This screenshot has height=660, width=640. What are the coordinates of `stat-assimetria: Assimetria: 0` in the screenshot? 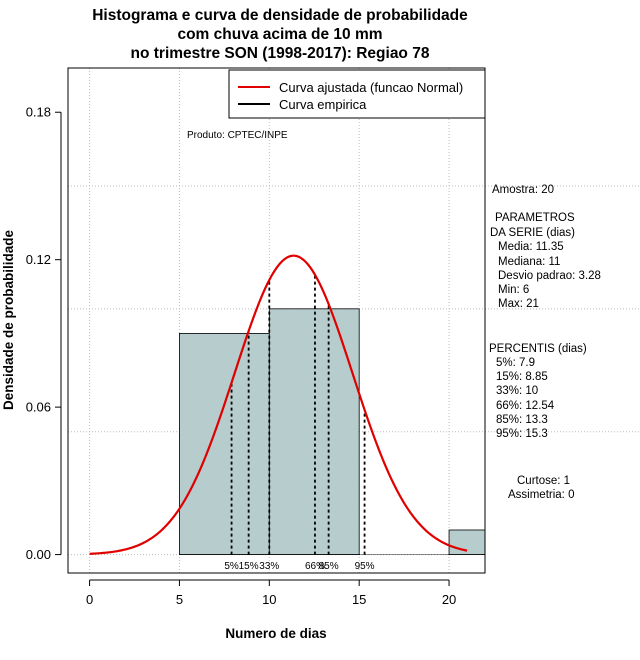 It's located at (541, 495).